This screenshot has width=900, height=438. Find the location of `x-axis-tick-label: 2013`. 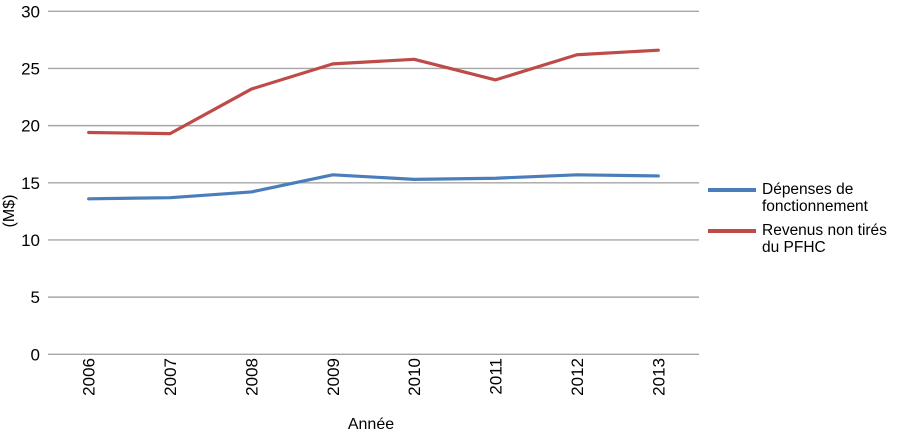

x-axis-tick-label: 2013 is located at coordinates (658, 377).